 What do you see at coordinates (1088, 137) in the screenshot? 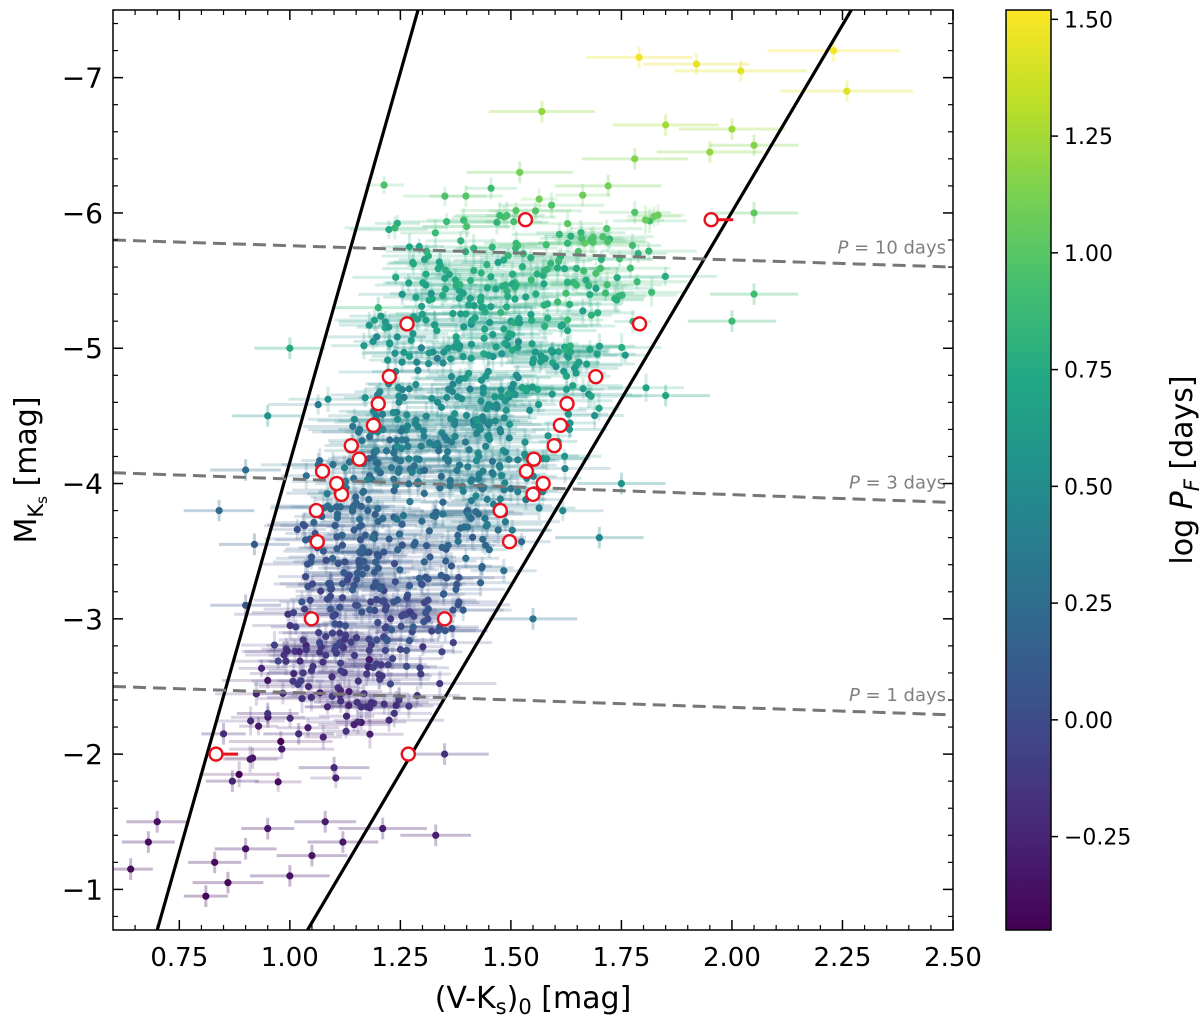
I see `colorbar-tick-label: 1.25` at bounding box center [1088, 137].